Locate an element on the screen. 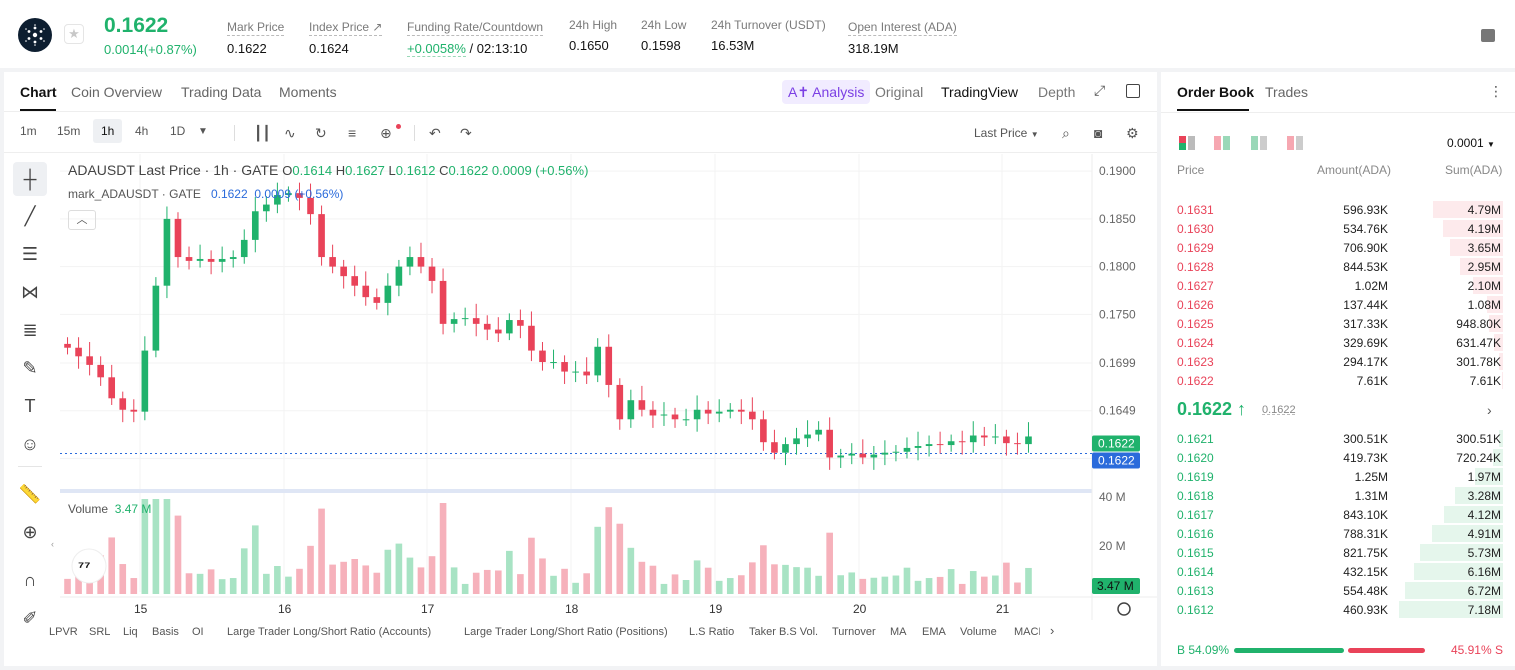  stat-open-interest: Open Interest (ADA) 318.19M is located at coordinates (902, 37).